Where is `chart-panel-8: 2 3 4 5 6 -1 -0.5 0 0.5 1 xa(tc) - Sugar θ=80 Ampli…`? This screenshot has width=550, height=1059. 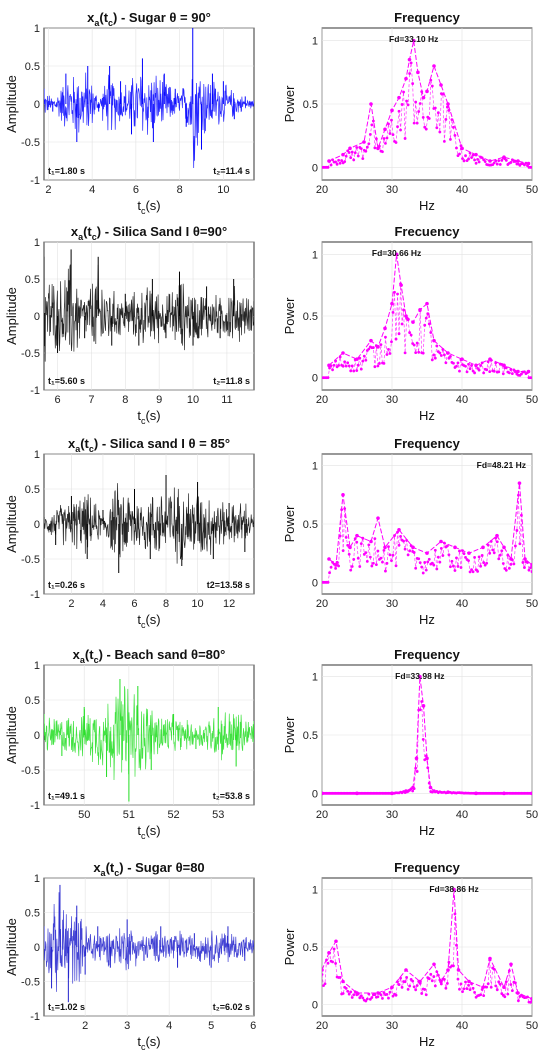
chart-panel-8: 2 3 4 5 6 -1 -0.5 0 0.5 1 xa(tc) - Sugar θ=80 Ampli… is located at coordinates (130, 956).